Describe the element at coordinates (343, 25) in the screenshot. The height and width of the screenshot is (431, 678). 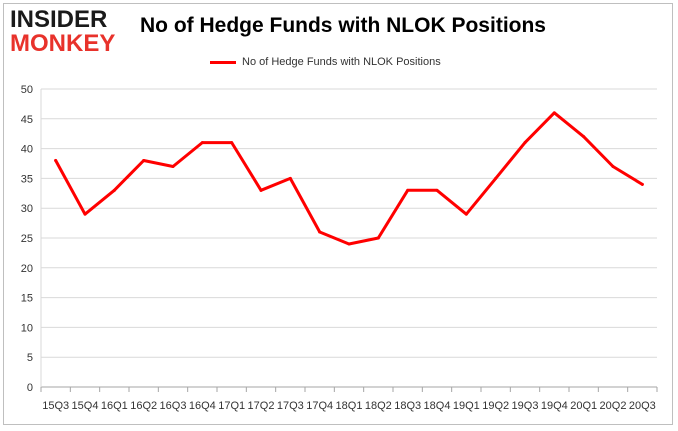
I see `chart-title: No of Hedge Funds with NLOK Positions` at that location.